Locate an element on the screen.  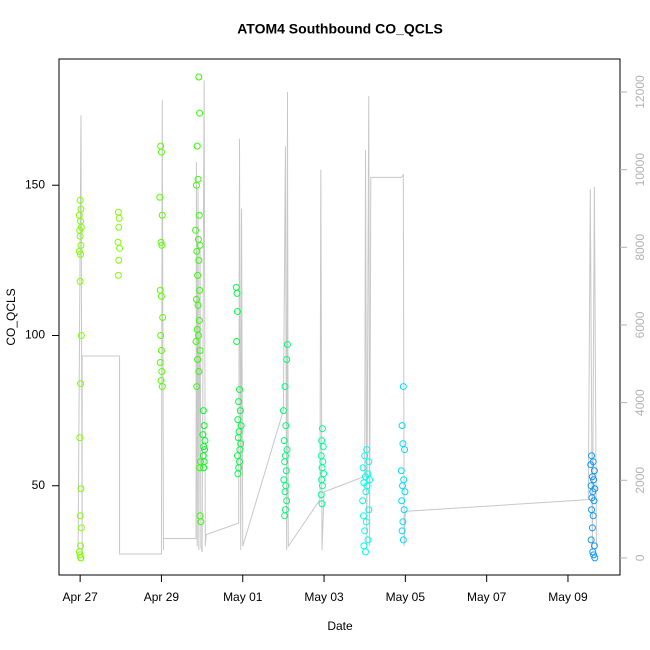
y2-tick-label: 12000 is located at coordinates (640, 92).